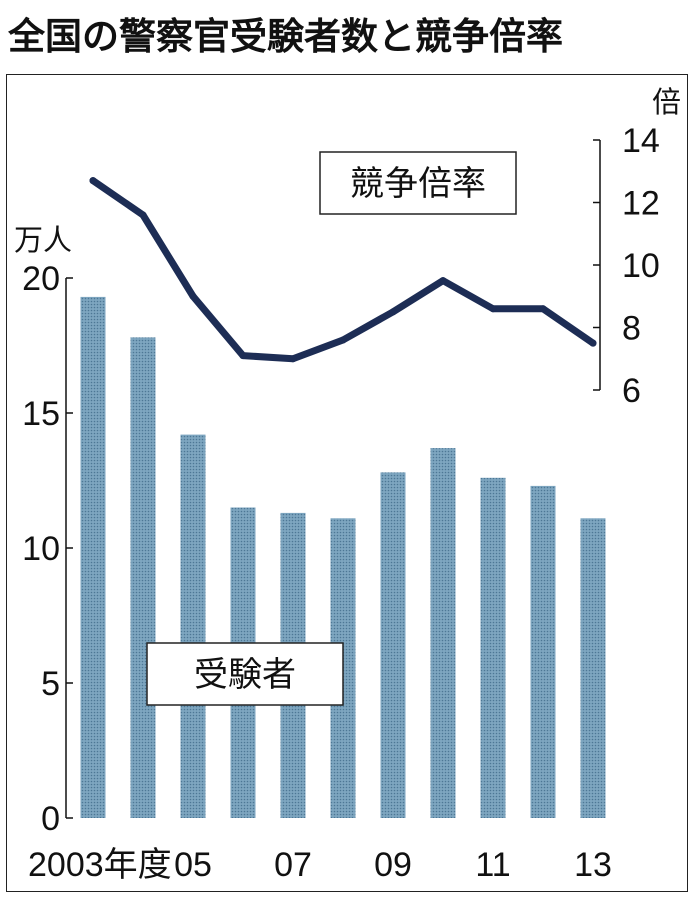  I want to click on left-axis-unit: 万人, so click(43, 240).